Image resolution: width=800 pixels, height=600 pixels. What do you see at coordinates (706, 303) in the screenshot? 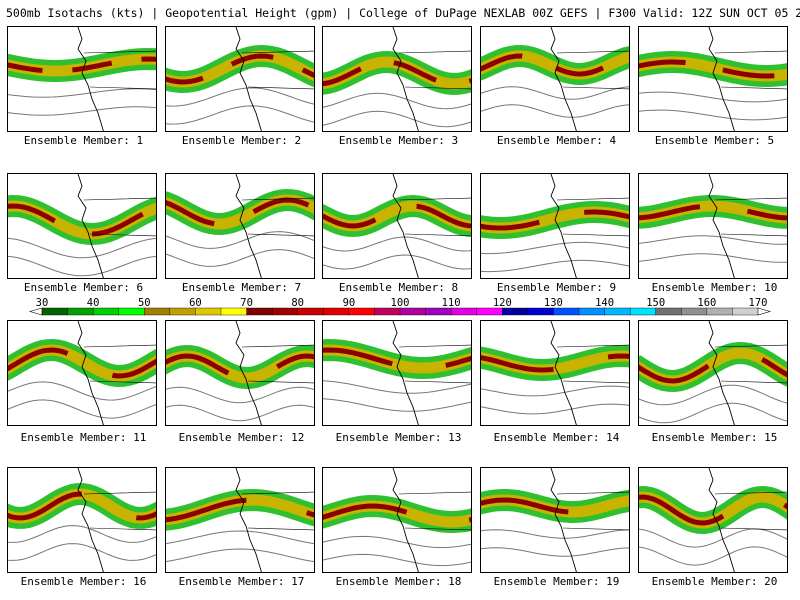
I see `colorbar-tick-label: 160` at bounding box center [706, 303].